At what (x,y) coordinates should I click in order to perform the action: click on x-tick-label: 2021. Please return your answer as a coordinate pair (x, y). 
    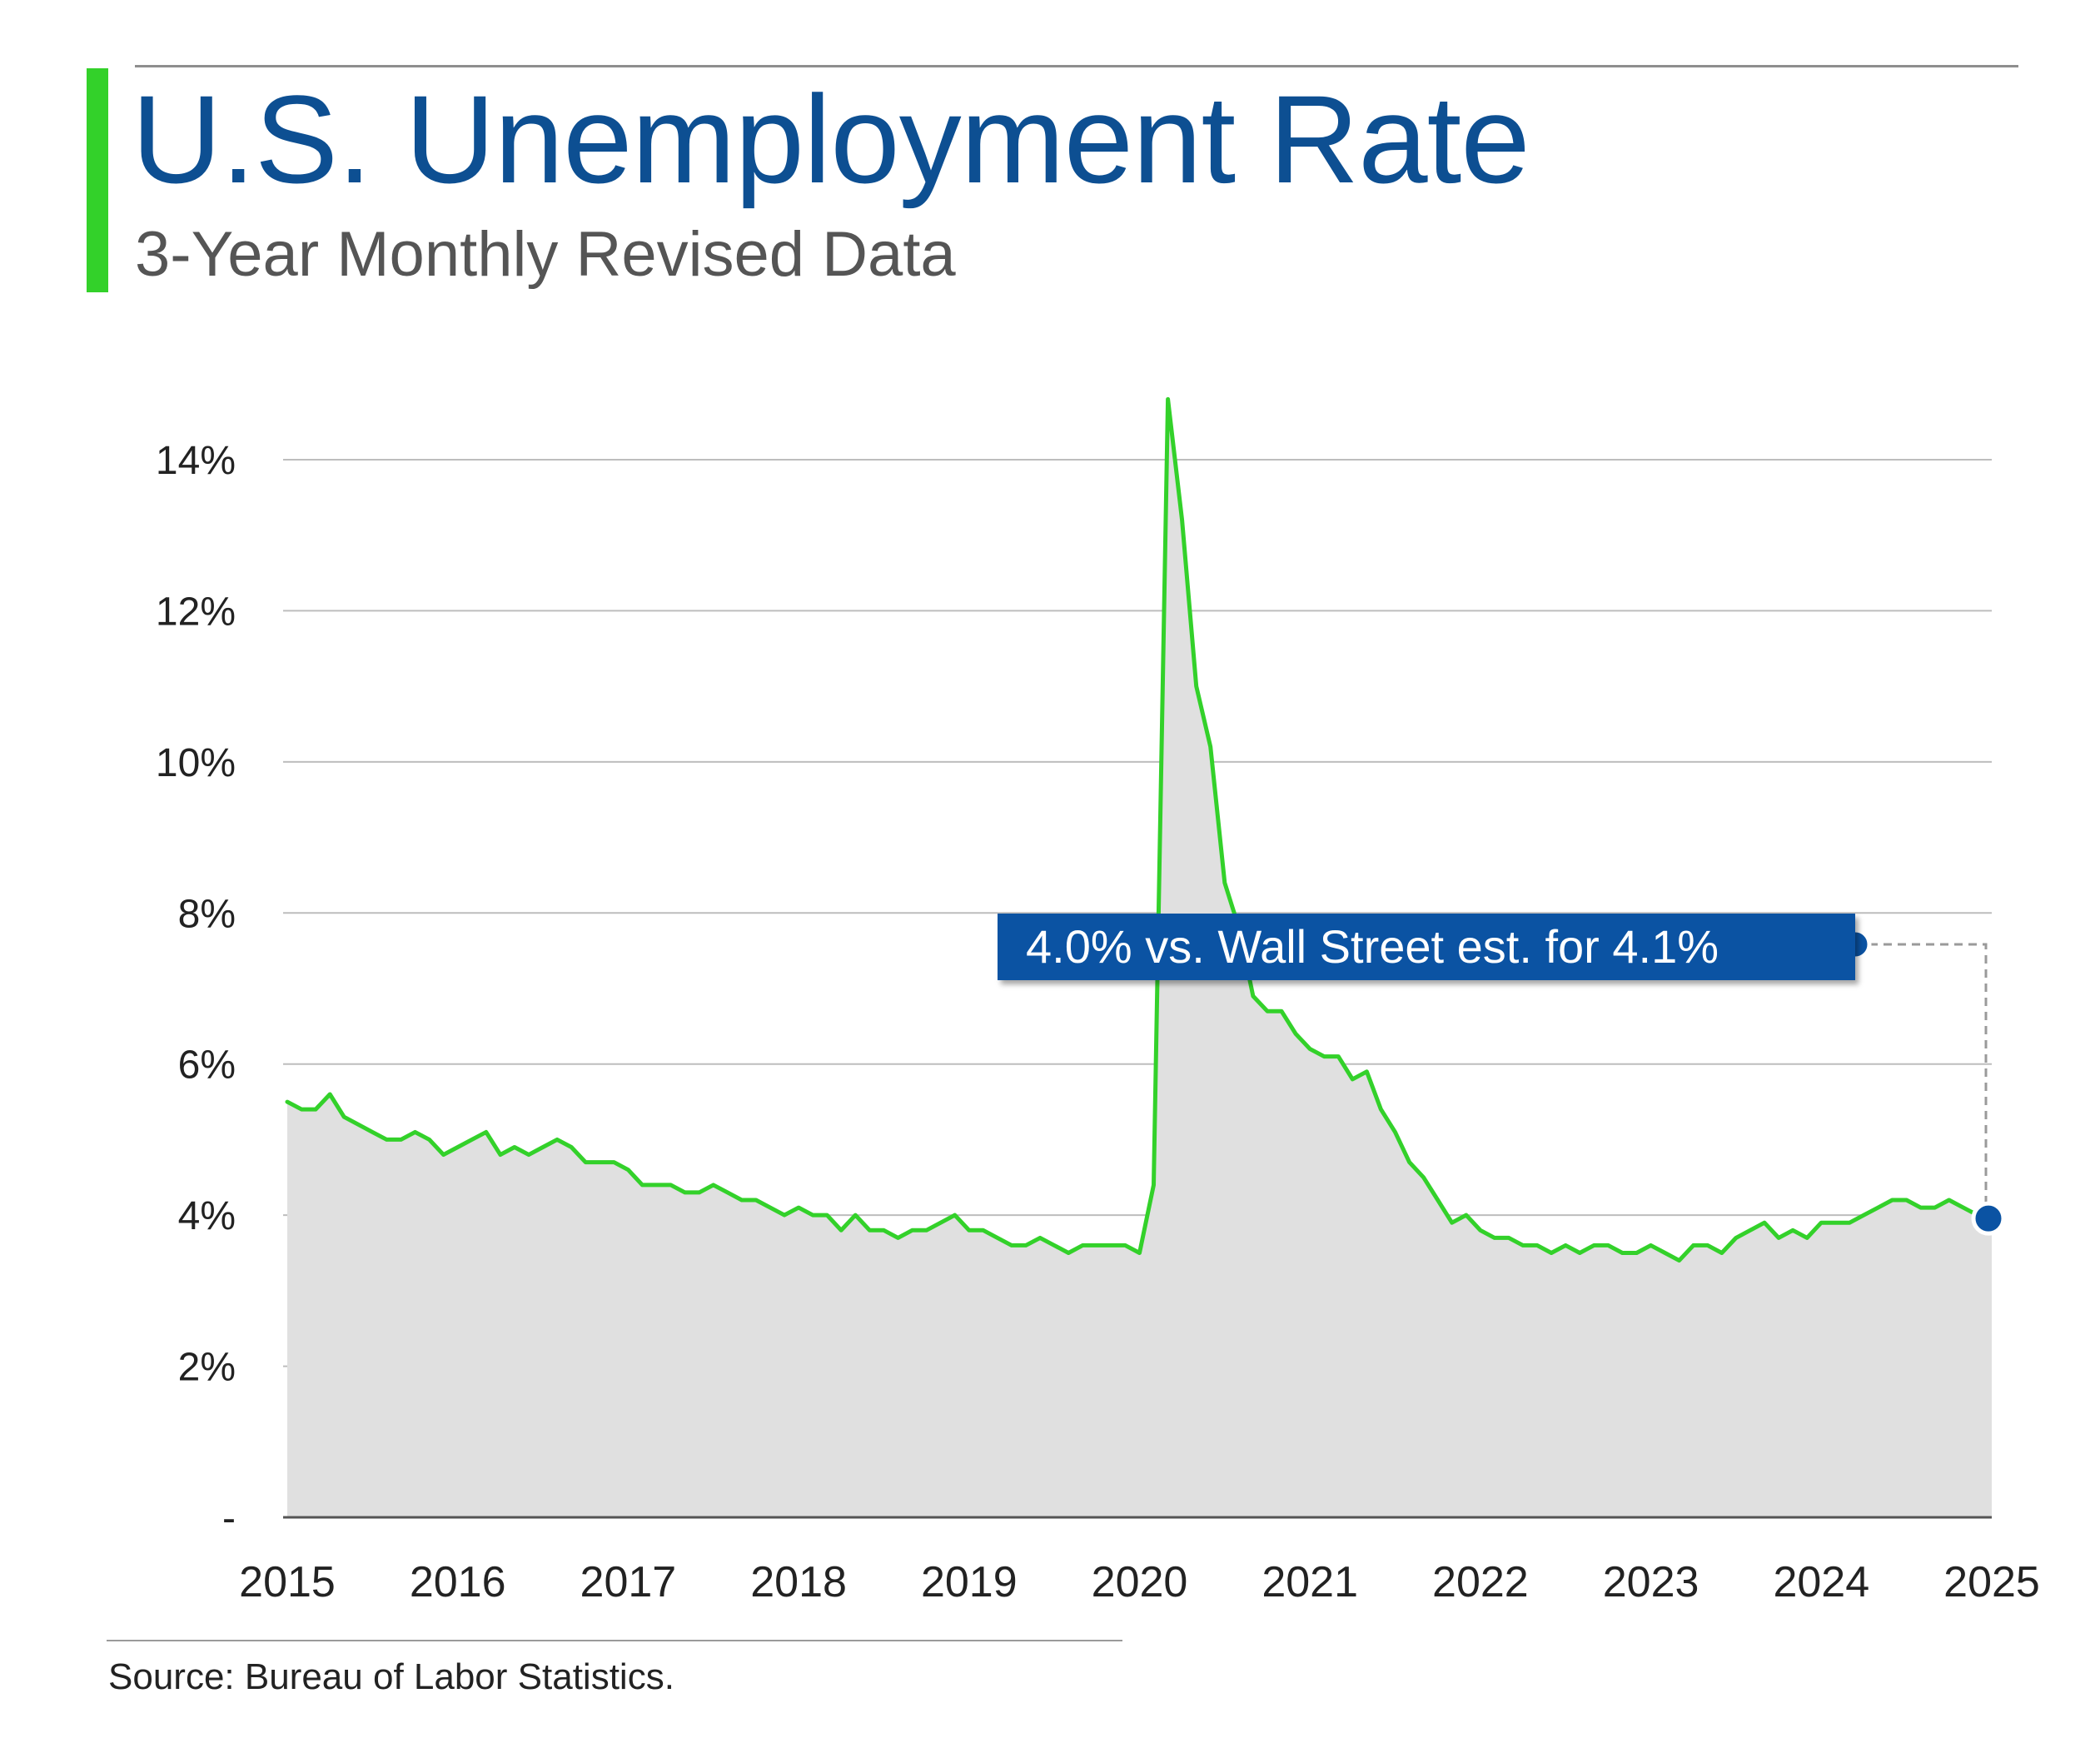
    Looking at the image, I should click on (1309, 1582).